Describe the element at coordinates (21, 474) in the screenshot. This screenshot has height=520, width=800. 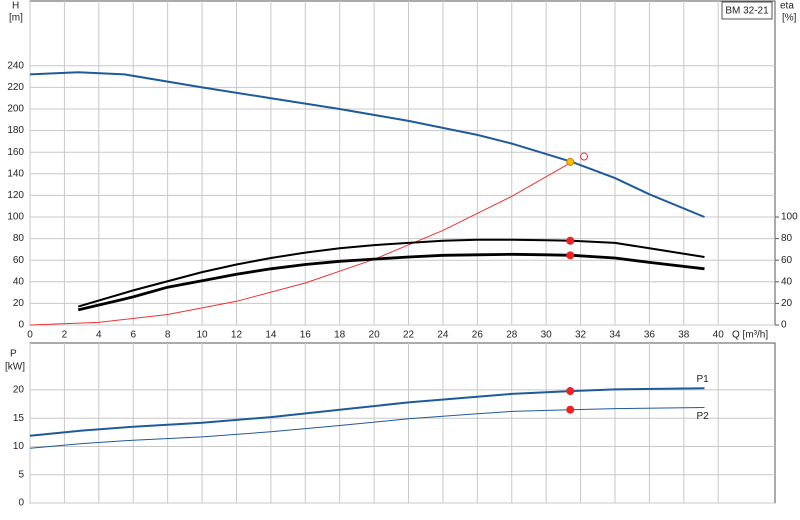
I see `y-tick-label: 5` at that location.